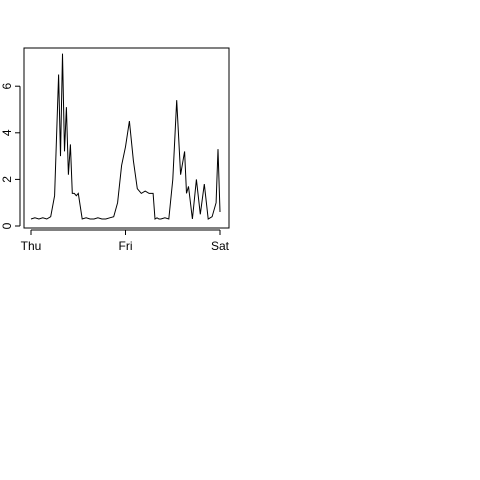 This screenshot has height=480, width=480. Describe the element at coordinates (7, 86) in the screenshot. I see `y-tick-label: 6` at that location.